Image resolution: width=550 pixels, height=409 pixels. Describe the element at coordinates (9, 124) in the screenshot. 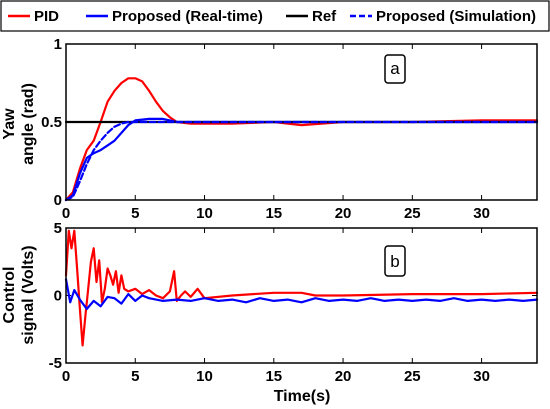

I see `panel-a-ylabel-line1: Yaw` at that location.